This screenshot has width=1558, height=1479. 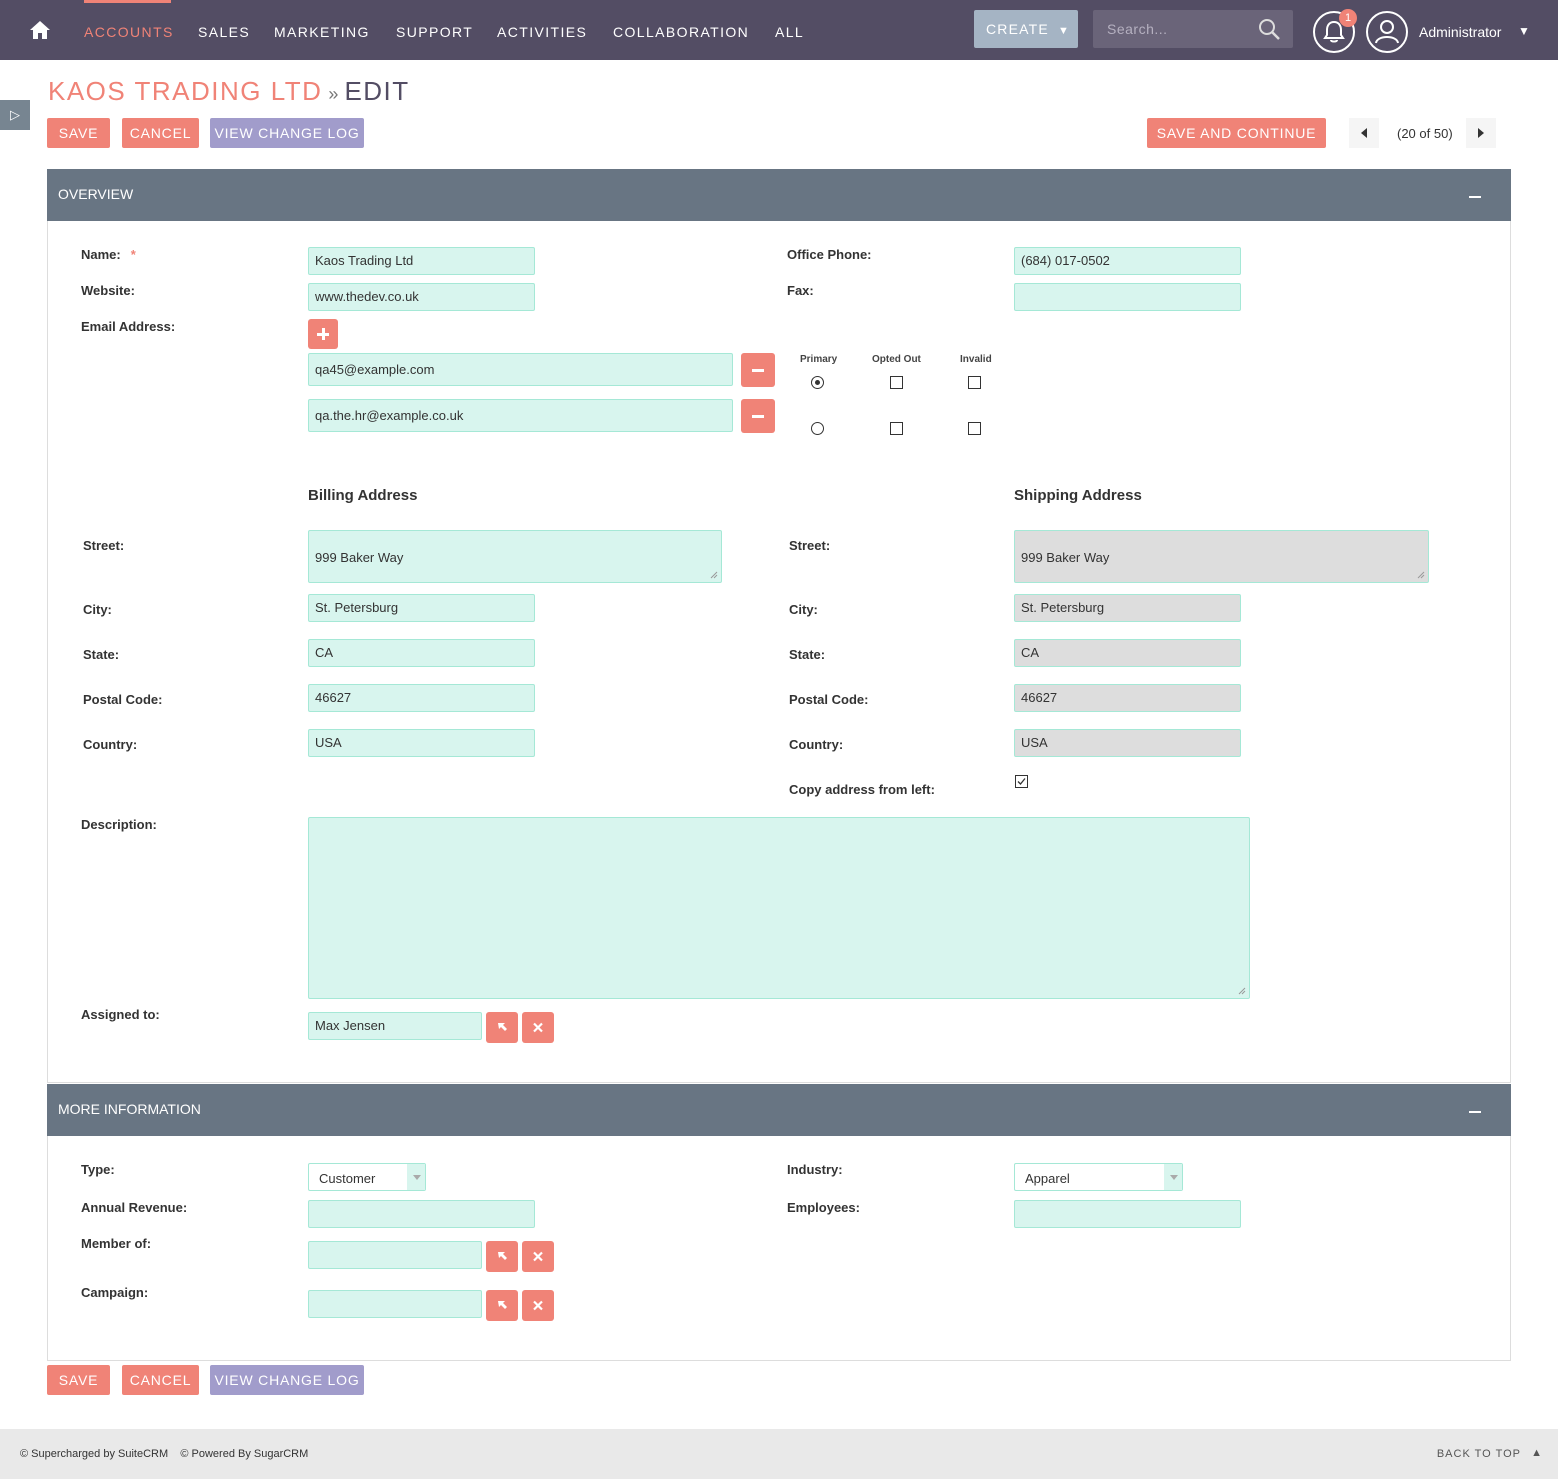 What do you see at coordinates (1481, 133) in the screenshot?
I see `next-record-button` at bounding box center [1481, 133].